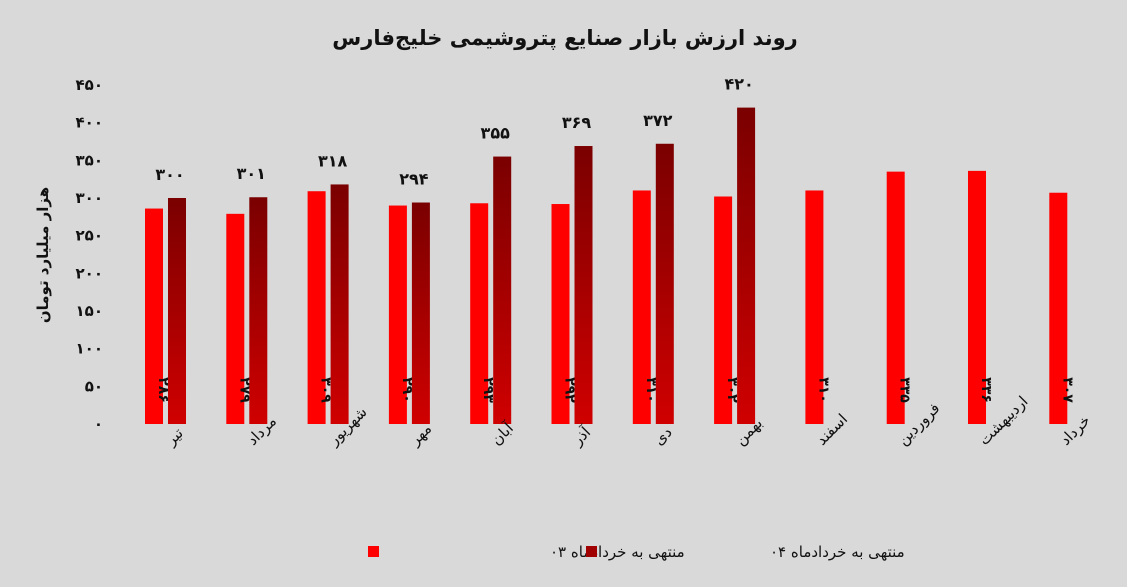 This screenshot has height=587, width=1127. Describe the element at coordinates (732, 390) in the screenshot. I see `data-label-series-03: ۳۰۲` at that location.